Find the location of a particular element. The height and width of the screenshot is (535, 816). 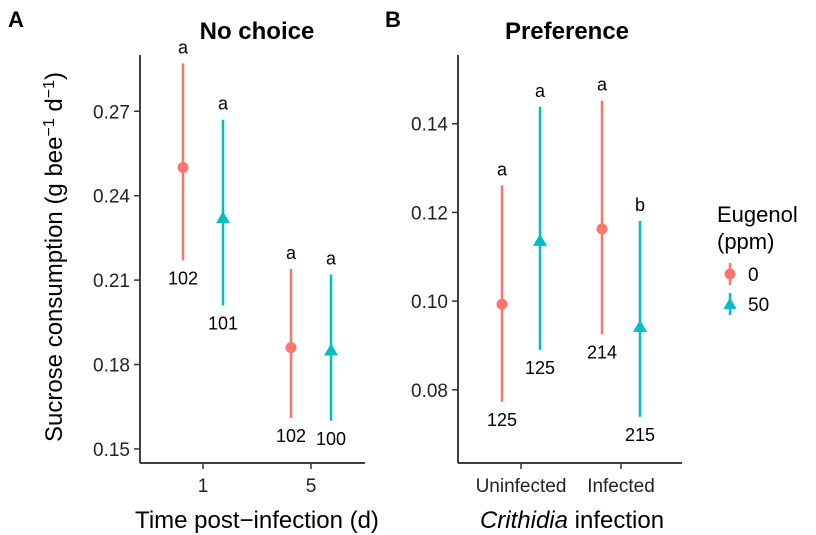

panel-b-eugenol-50-sample-size: 125 is located at coordinates (540, 368).